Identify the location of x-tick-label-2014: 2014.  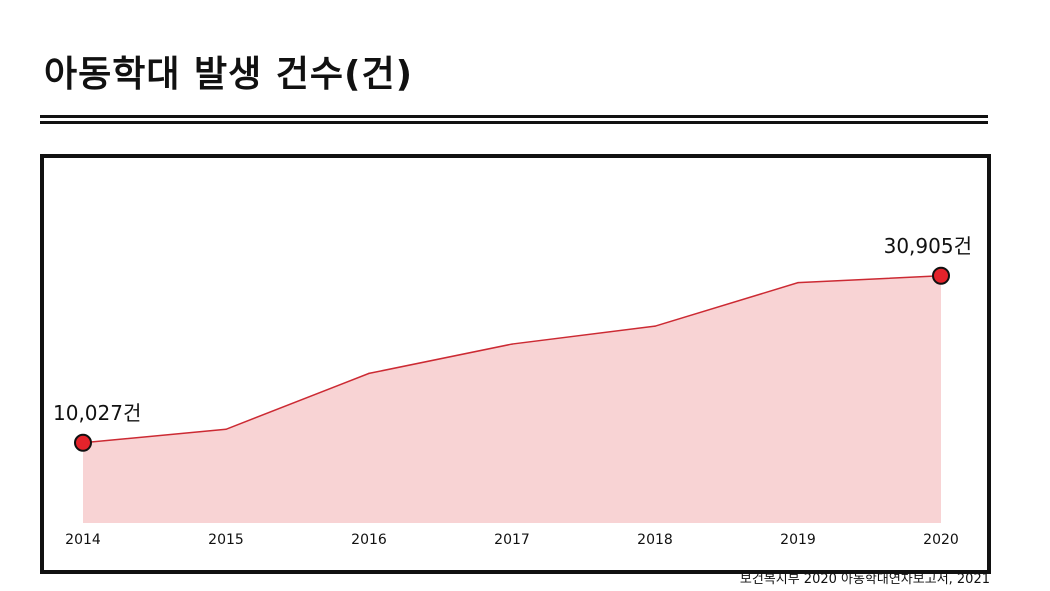
(83, 540).